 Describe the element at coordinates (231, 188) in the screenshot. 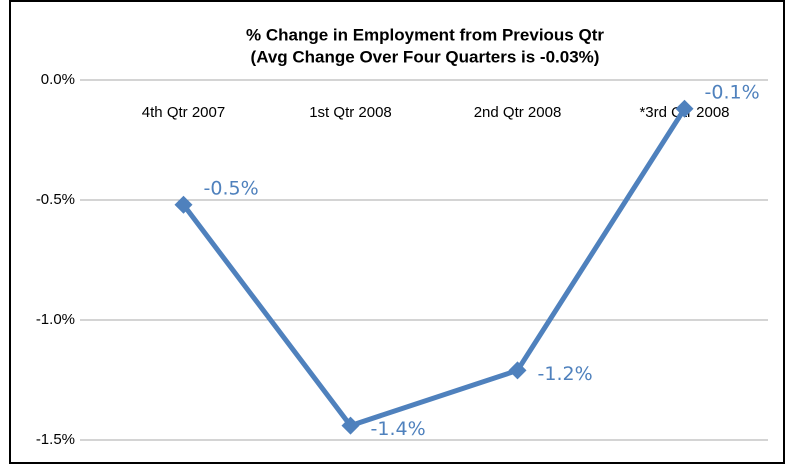

I see `data-label: -0.5%` at that location.